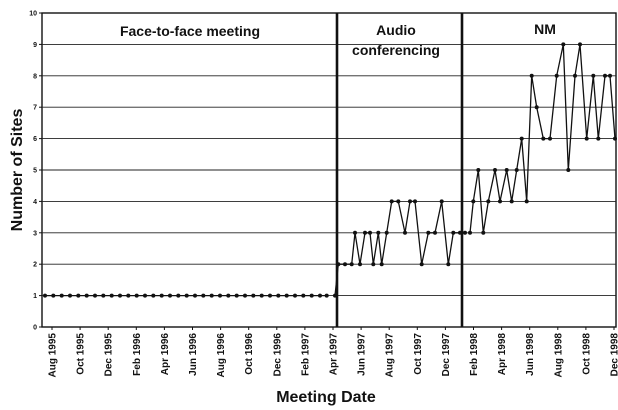  I want to click on x-tick-label: Oct 1995, so click(81, 354).